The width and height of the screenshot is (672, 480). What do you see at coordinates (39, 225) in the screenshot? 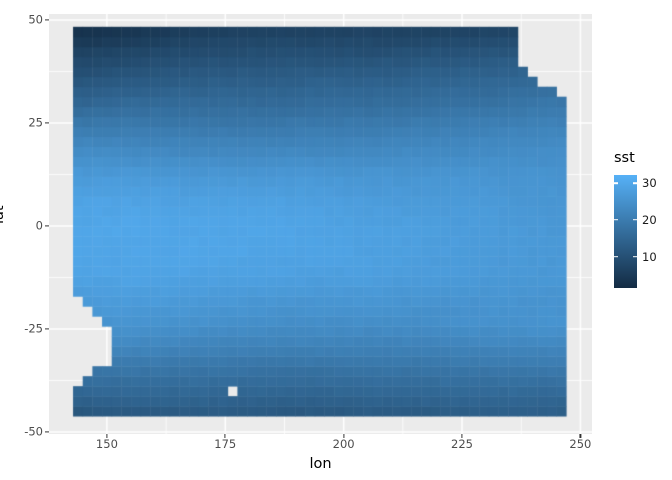
I see `y-tick-label: 0` at bounding box center [39, 225].